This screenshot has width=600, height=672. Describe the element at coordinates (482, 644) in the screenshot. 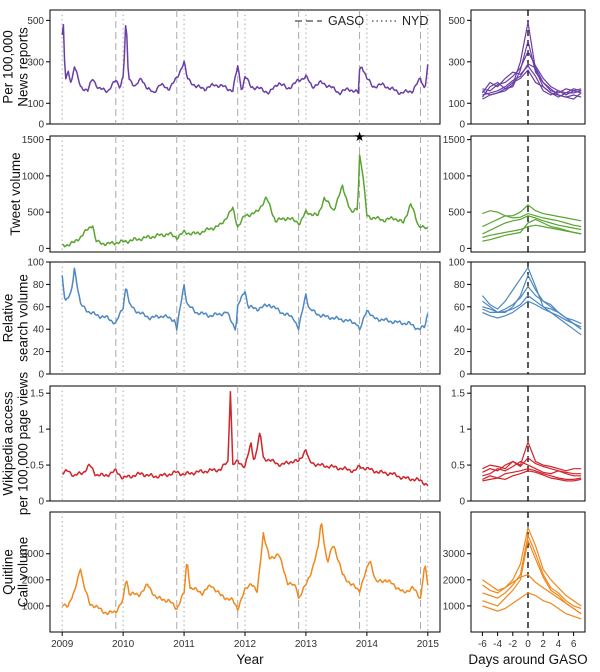

I see `side-x-tick-label: -6` at that location.